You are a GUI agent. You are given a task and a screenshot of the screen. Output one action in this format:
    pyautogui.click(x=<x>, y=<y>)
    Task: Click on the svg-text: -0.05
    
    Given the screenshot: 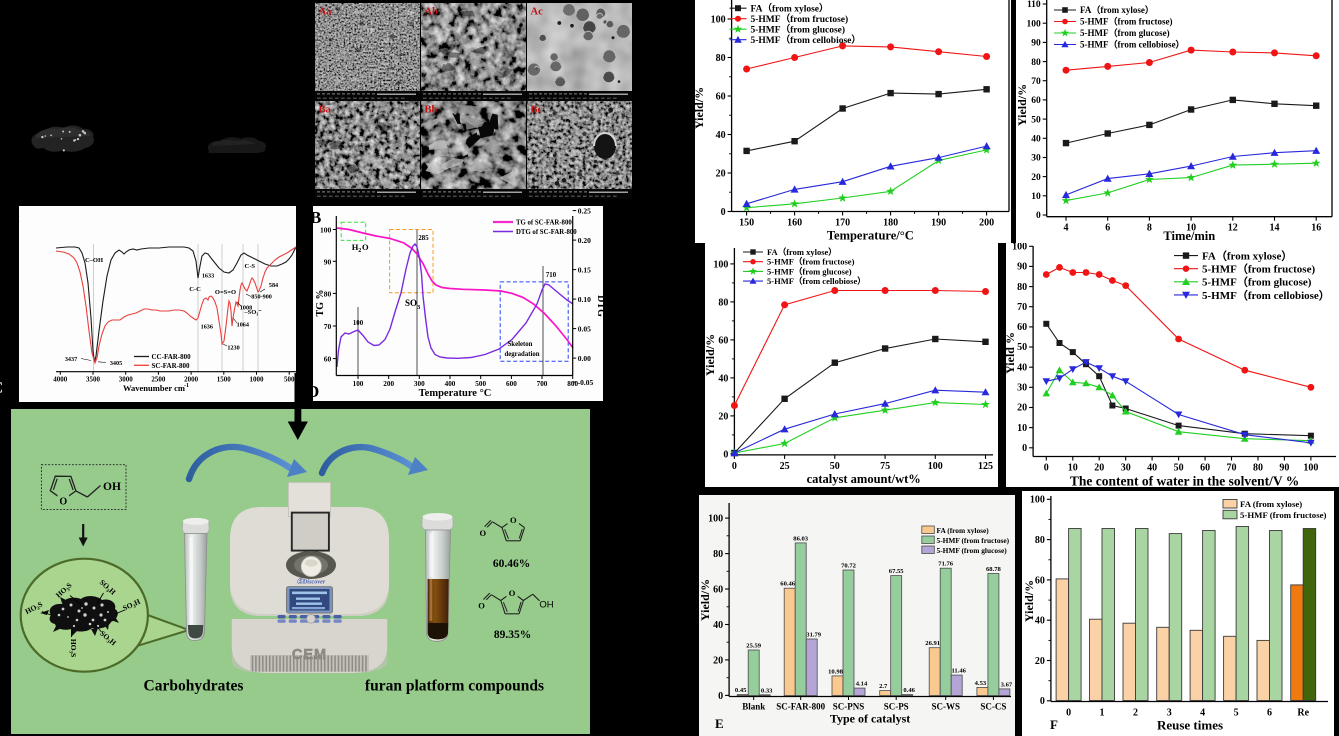 What is the action you would take?
    pyautogui.click(x=586, y=382)
    